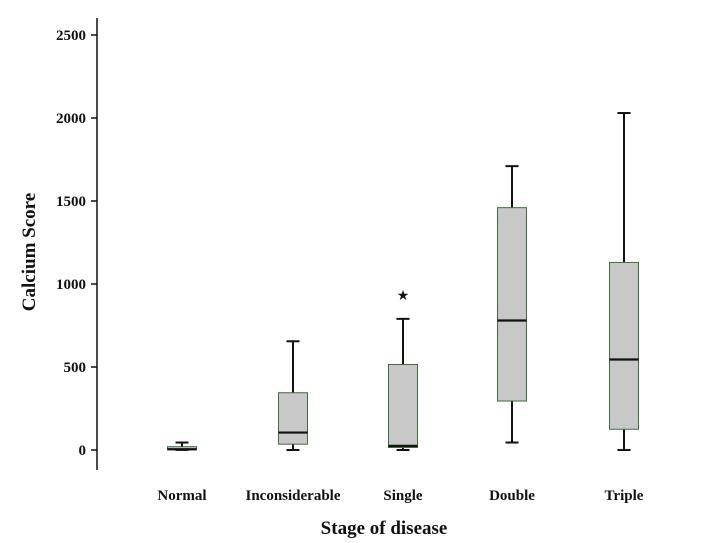  Describe the element at coordinates (512, 496) in the screenshot. I see `x-tick-label: Double` at that location.